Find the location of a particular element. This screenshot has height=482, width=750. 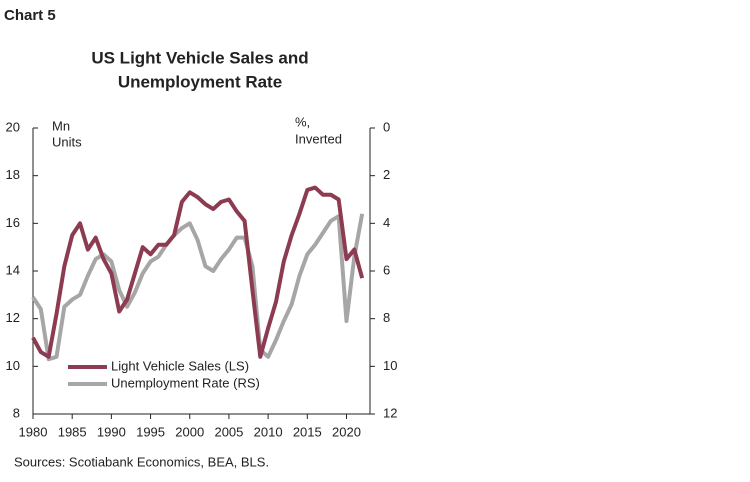

y2-axis-label: %, is located at coordinates (302, 121).